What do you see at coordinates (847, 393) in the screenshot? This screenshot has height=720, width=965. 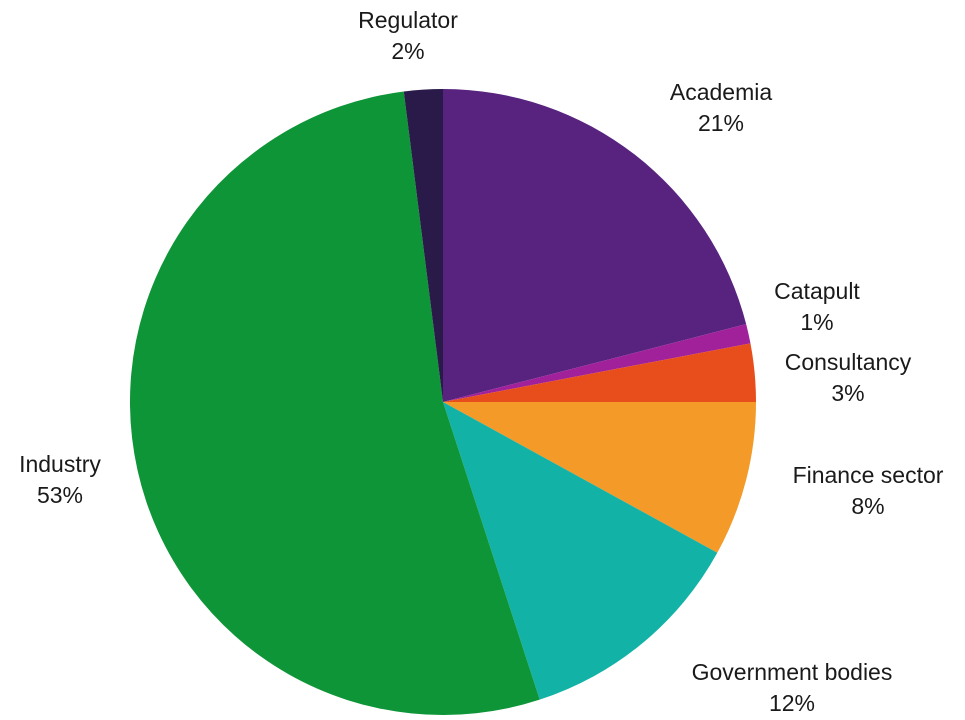 I see `slice-value-consultancy: 3%` at bounding box center [847, 393].